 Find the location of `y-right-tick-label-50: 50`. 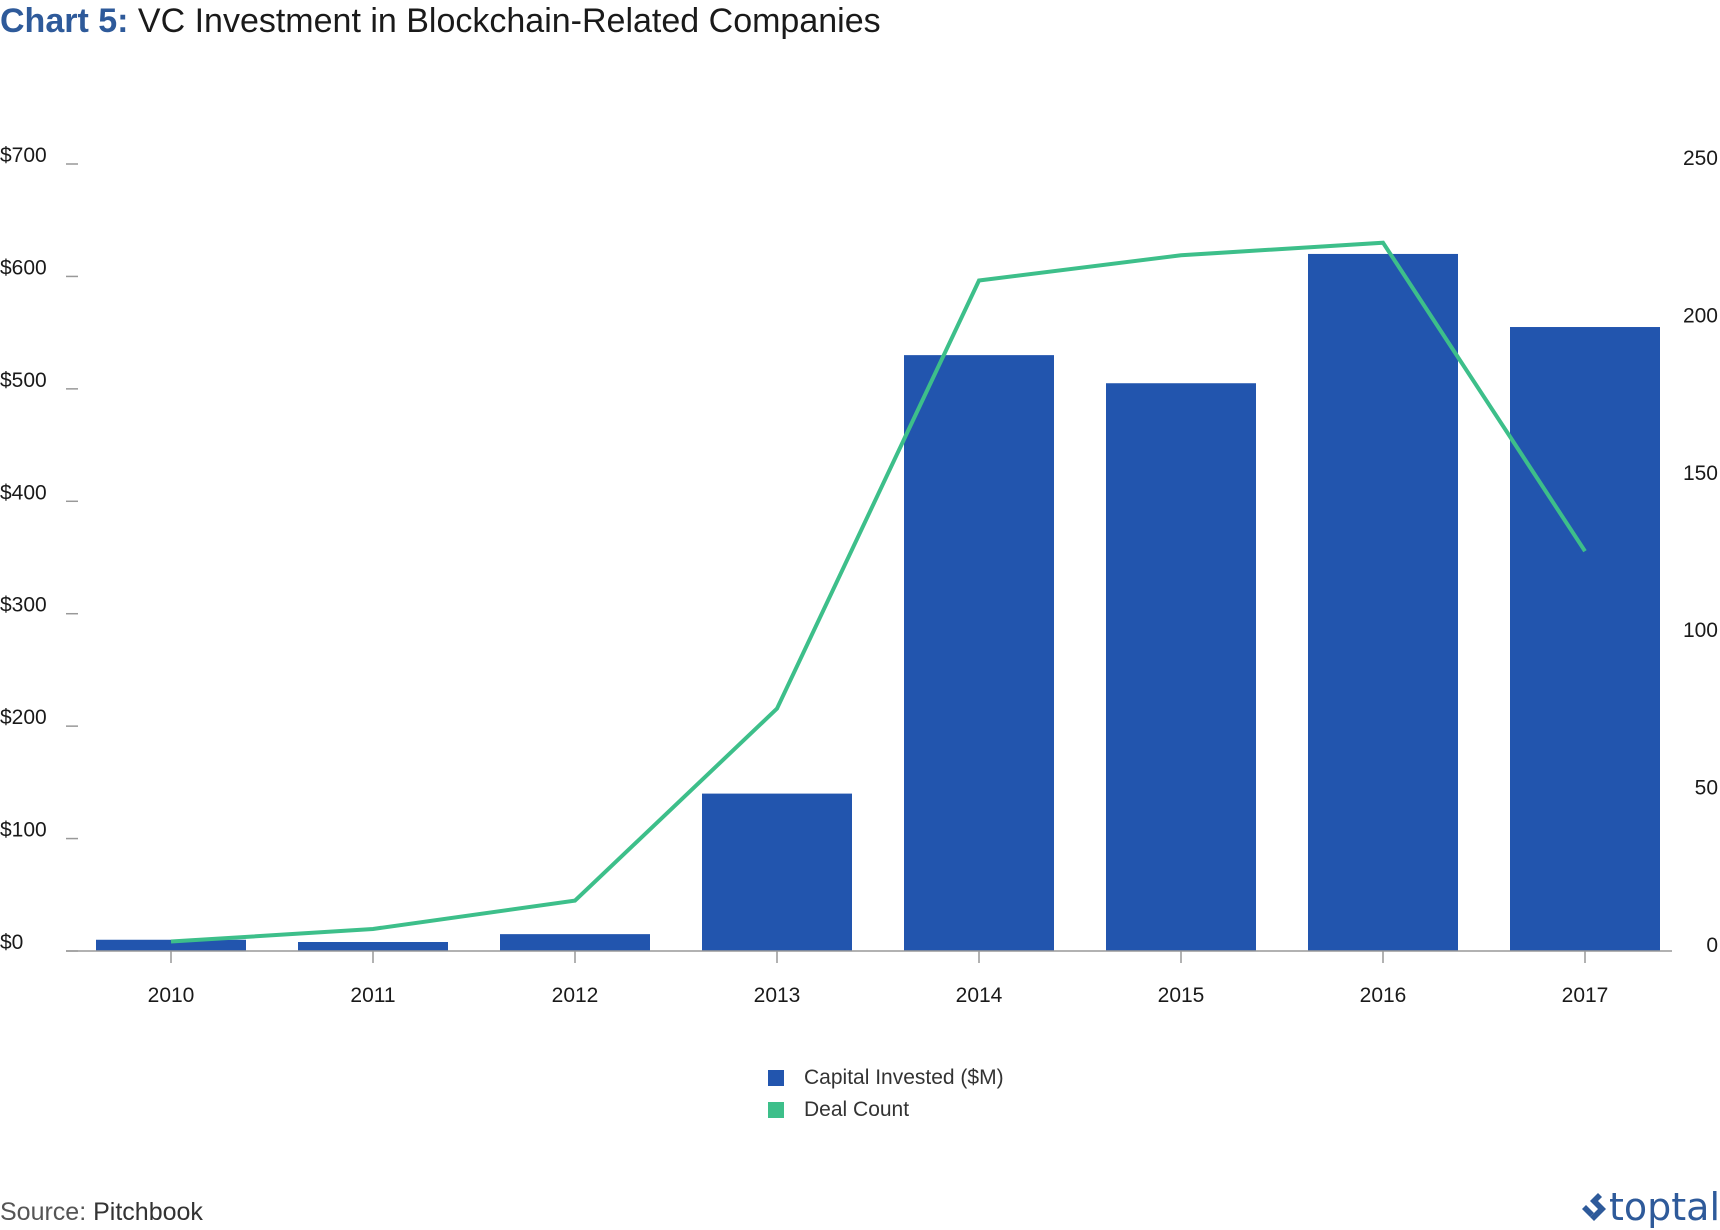

y-right-tick-label-50: 50 is located at coordinates (1706, 788).